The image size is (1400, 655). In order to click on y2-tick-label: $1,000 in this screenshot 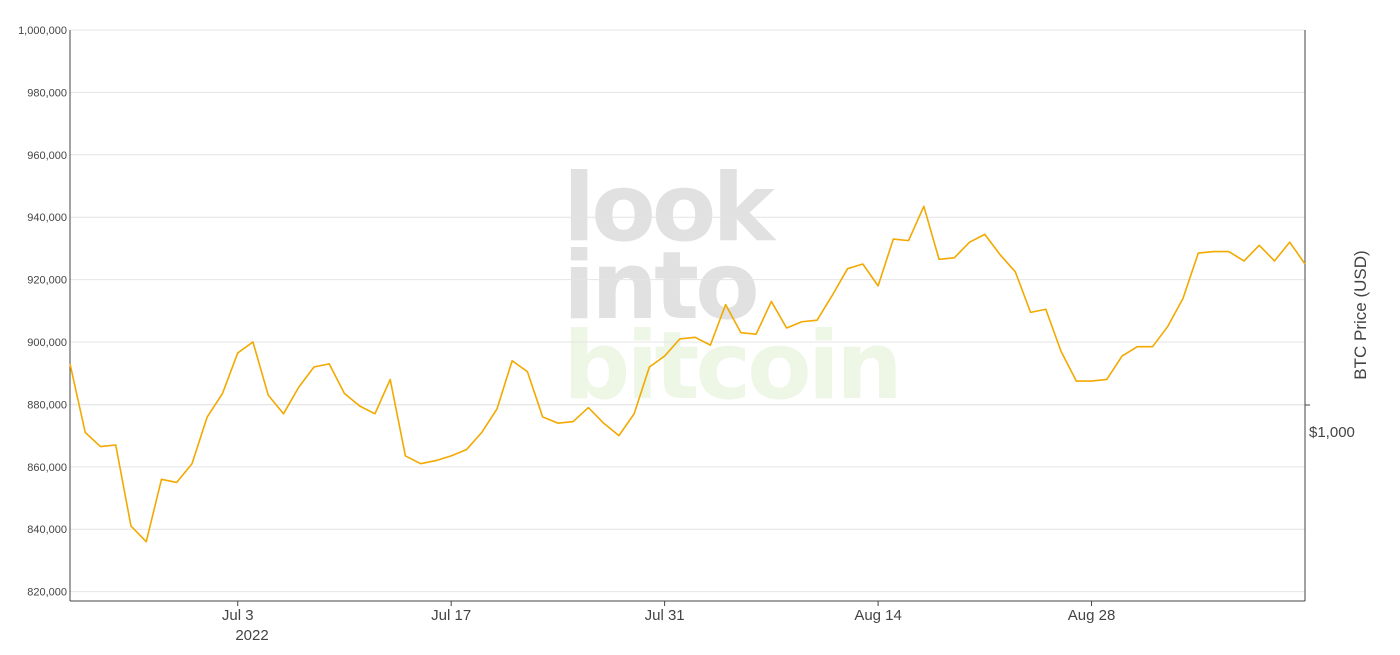, I will do `click(1332, 432)`.